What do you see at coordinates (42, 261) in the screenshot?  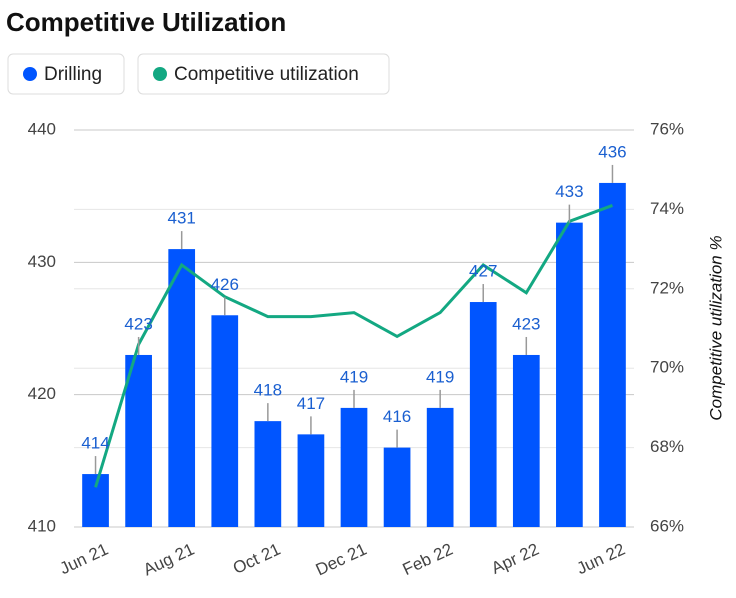 I see `y-tick-label: 430` at bounding box center [42, 261].